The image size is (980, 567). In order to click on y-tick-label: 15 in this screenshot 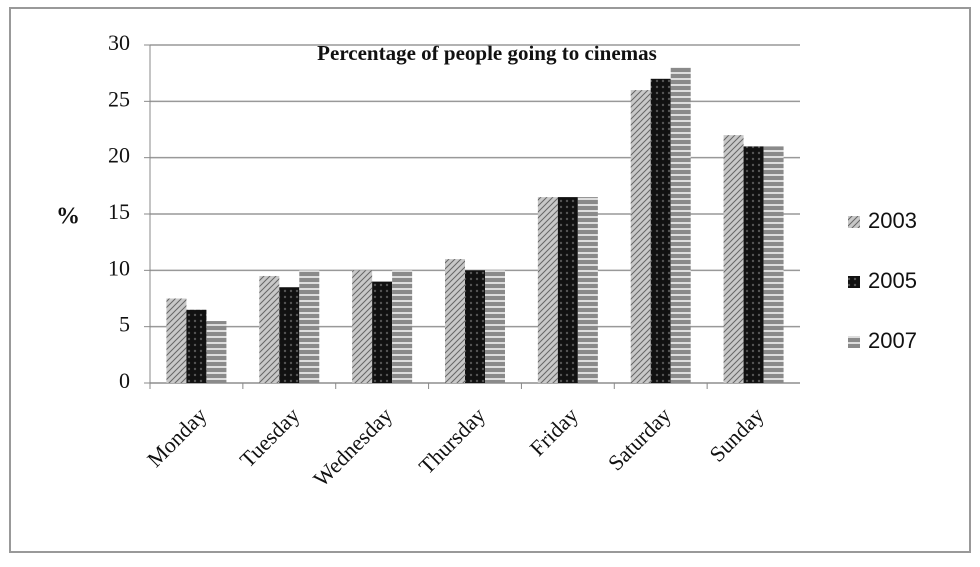, I will do `click(119, 211)`.